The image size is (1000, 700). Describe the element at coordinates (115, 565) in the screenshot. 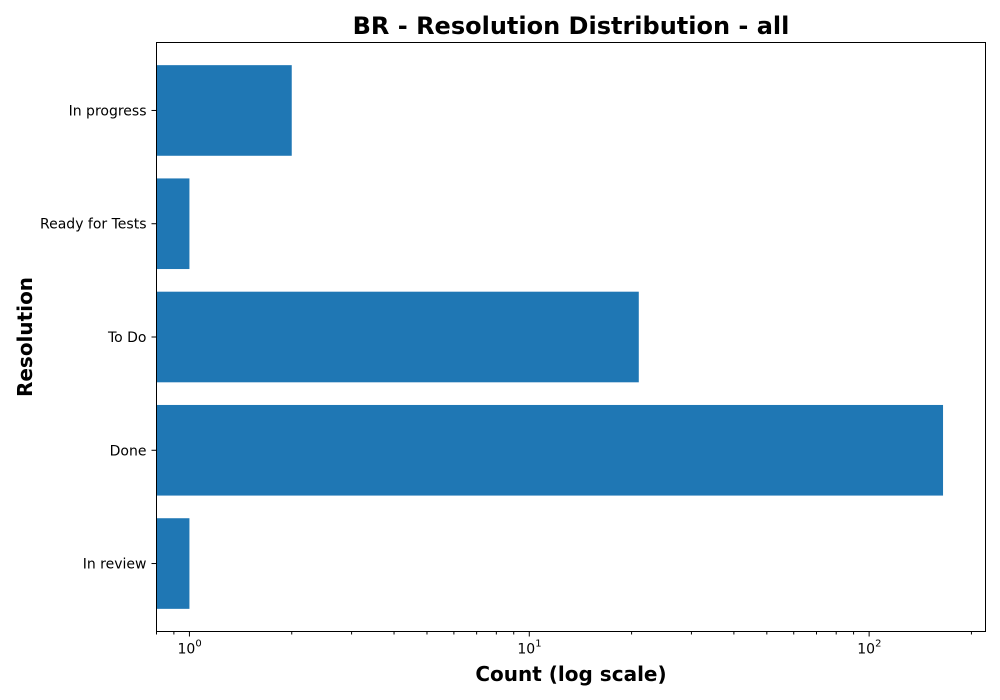

I see `y-tick-label: In review` at that location.